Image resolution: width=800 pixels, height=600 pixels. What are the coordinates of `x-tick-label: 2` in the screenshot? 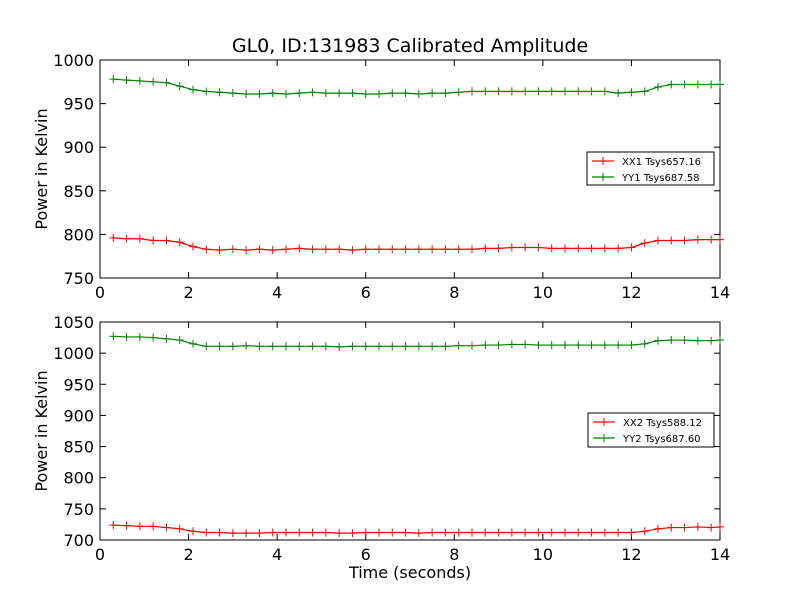 It's located at (188, 292).